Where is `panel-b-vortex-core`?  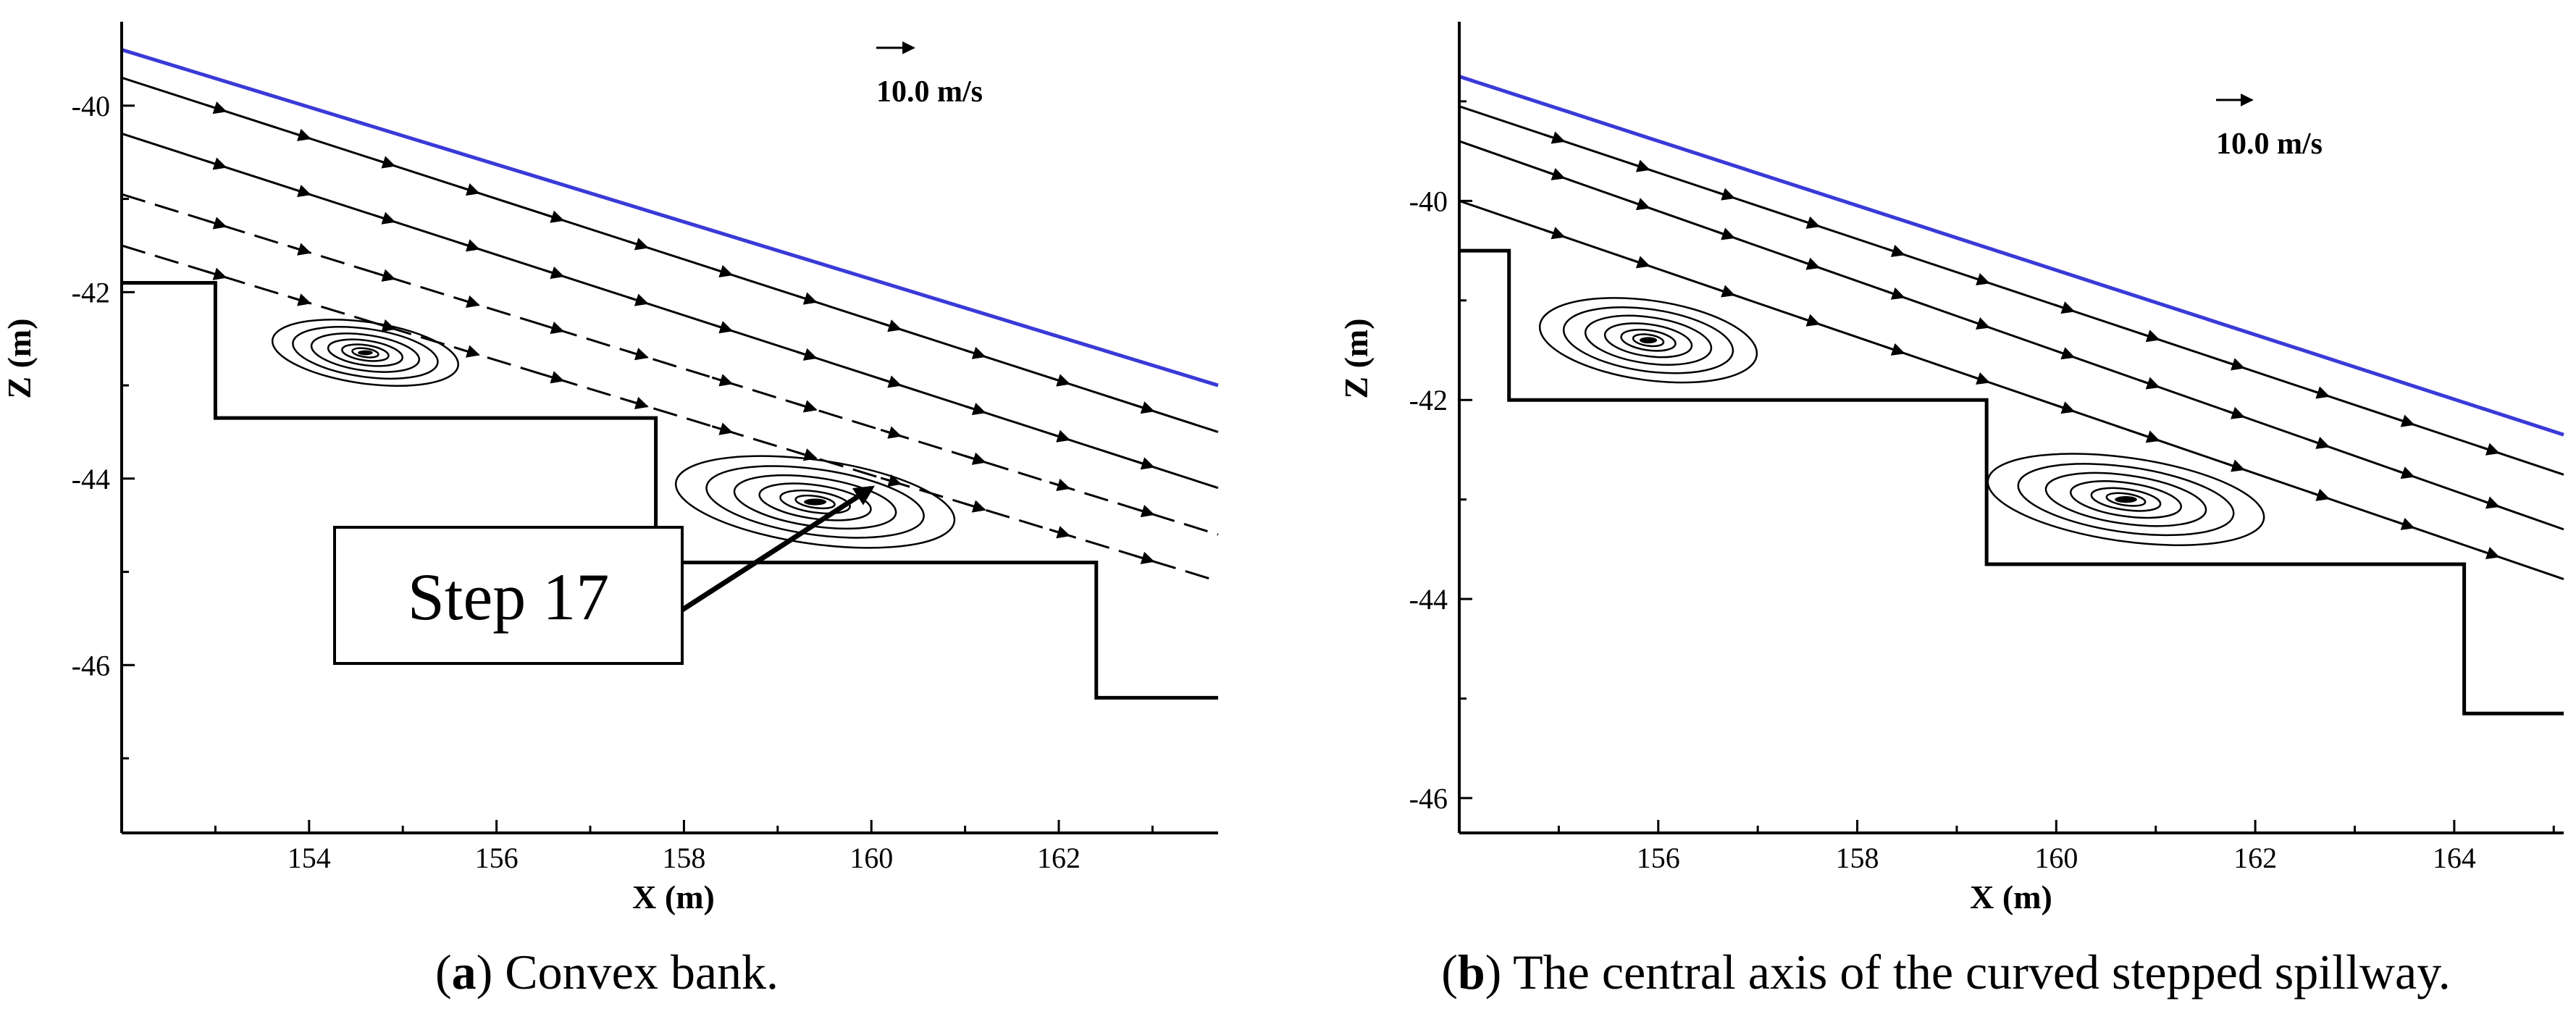 panel-b-vortex-core is located at coordinates (2126, 499).